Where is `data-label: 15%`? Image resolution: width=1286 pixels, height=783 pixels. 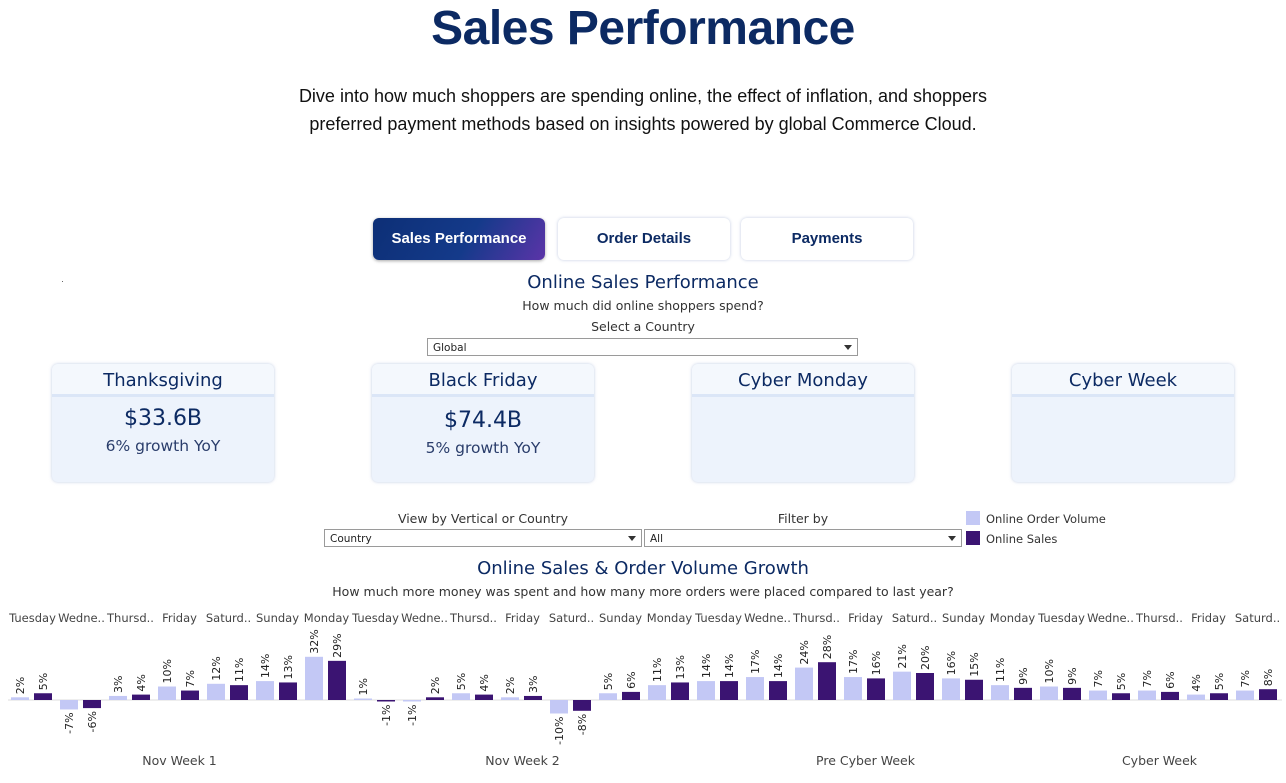 data-label: 15% is located at coordinates (974, 664).